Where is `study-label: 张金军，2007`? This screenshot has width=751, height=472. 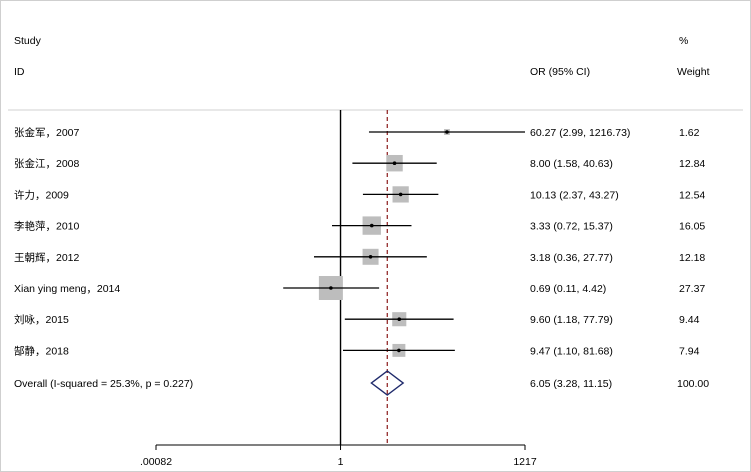
study-label: 张金军，2007 is located at coordinates (47, 132).